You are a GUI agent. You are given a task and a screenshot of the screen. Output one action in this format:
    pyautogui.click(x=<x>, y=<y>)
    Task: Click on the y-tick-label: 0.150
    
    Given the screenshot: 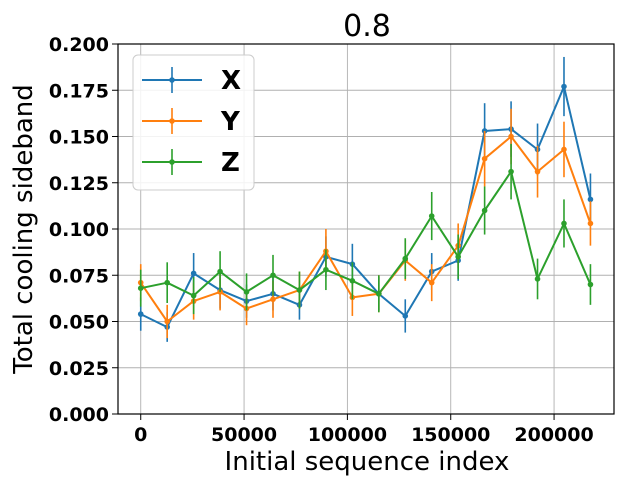 What is the action you would take?
    pyautogui.click(x=79, y=138)
    